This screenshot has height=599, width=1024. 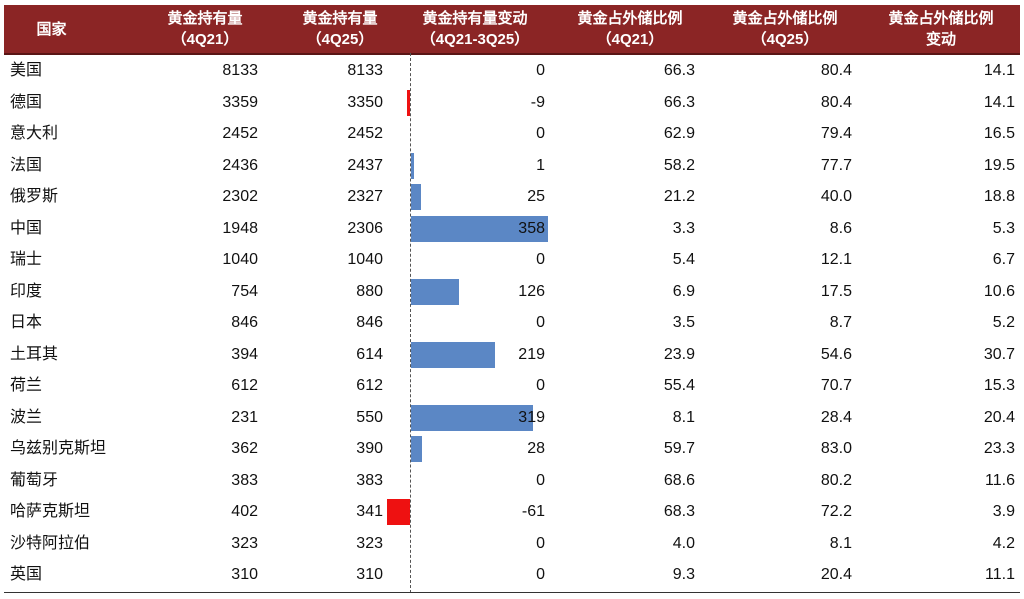 I want to click on table-row: 美国 8133 8133 0 66.3 80.4 14.1, so click(x=512, y=71).